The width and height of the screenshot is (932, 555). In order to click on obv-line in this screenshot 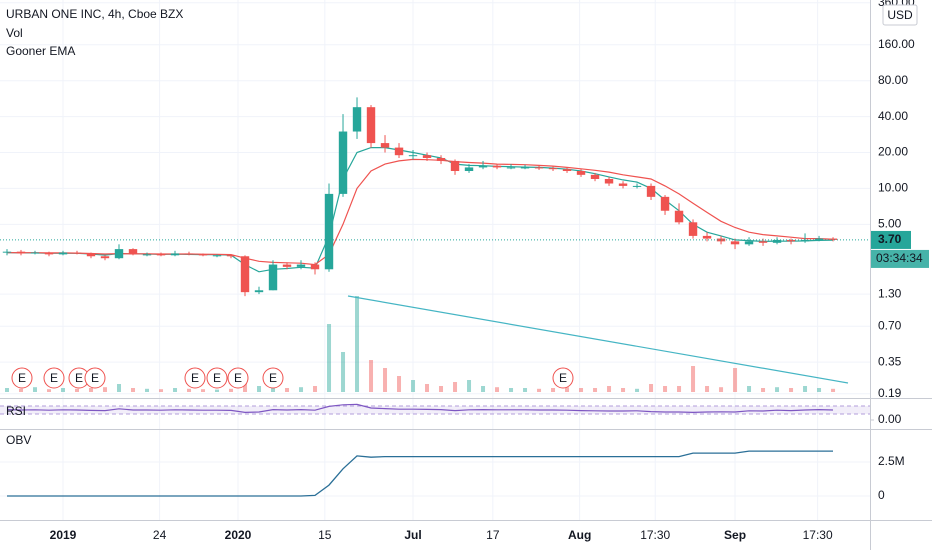, I will do `click(420, 473)`.